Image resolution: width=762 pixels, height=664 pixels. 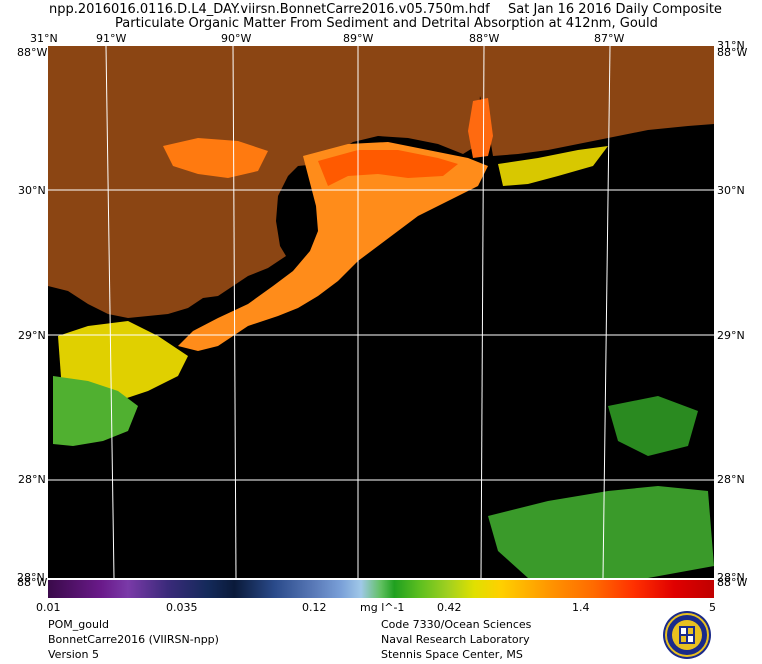 I want to click on lat-label-28n-right: 28°N, so click(x=731, y=479).